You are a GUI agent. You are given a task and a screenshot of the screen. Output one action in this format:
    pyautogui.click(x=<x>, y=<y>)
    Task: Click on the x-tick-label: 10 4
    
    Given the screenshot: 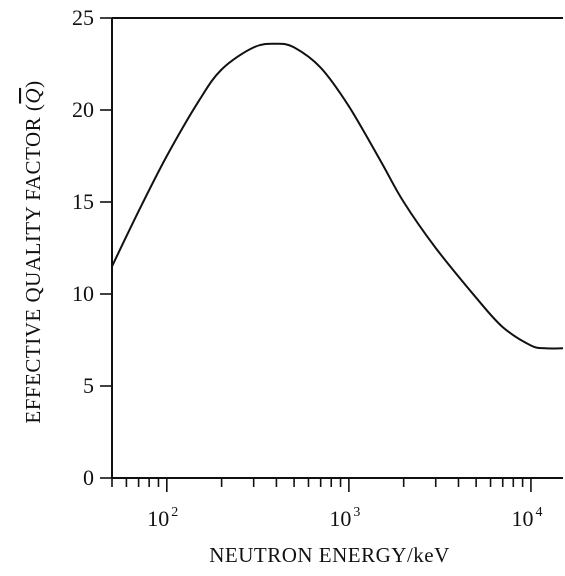 What is the action you would take?
    pyautogui.click(x=526, y=518)
    